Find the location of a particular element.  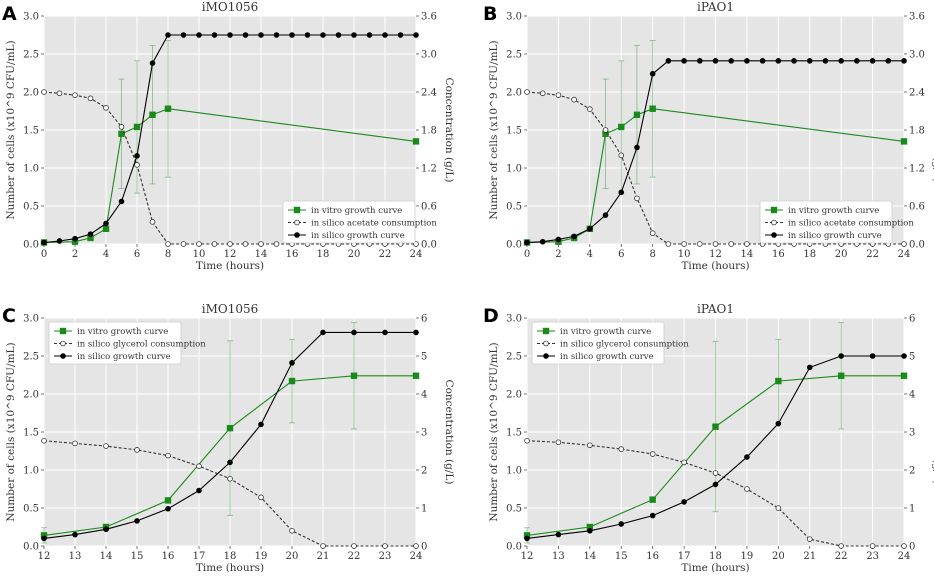

x-tick-label: 6 is located at coordinates (621, 254).